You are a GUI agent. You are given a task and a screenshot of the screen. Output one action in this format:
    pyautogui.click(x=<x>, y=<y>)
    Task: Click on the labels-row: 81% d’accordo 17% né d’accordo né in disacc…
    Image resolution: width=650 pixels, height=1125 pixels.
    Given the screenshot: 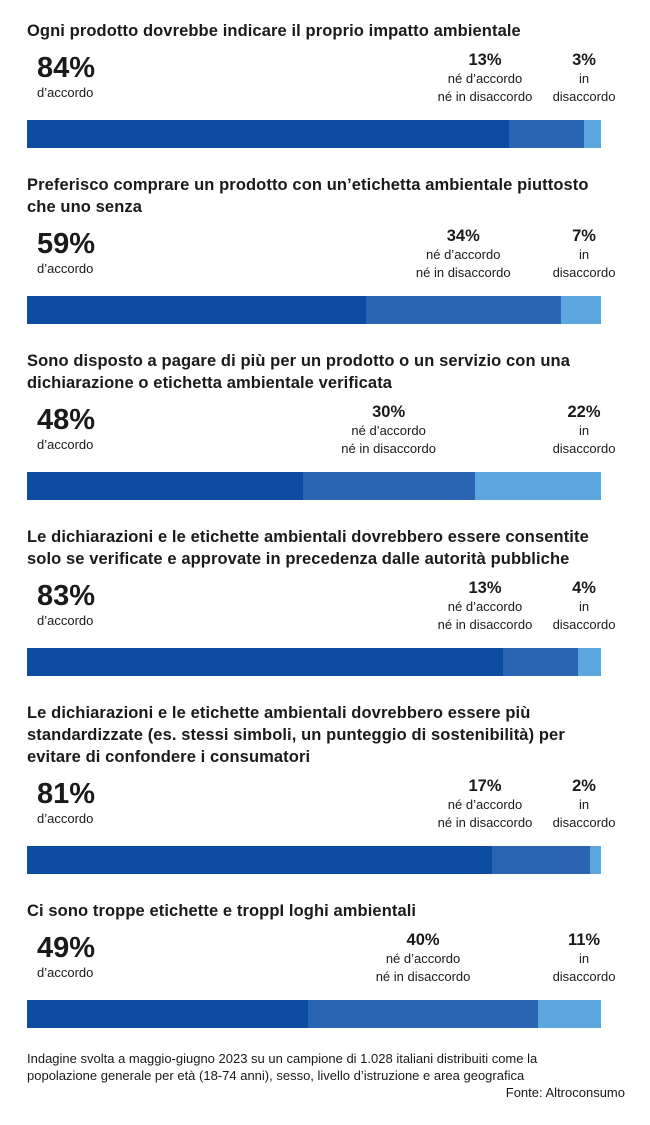 What is the action you would take?
    pyautogui.click(x=321, y=811)
    